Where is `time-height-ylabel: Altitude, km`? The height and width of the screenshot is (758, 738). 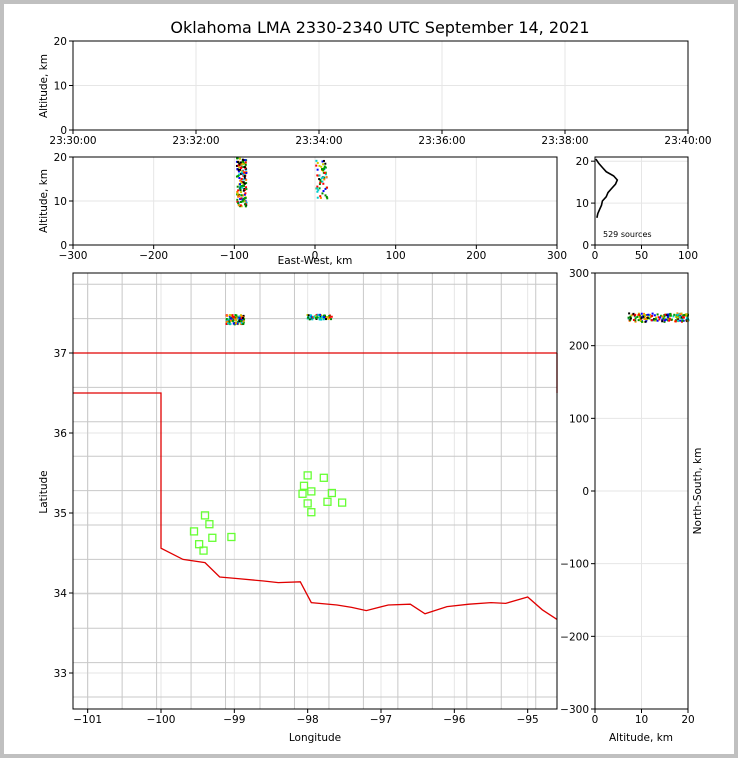 time-height-ylabel: Altitude, km is located at coordinates (44, 86).